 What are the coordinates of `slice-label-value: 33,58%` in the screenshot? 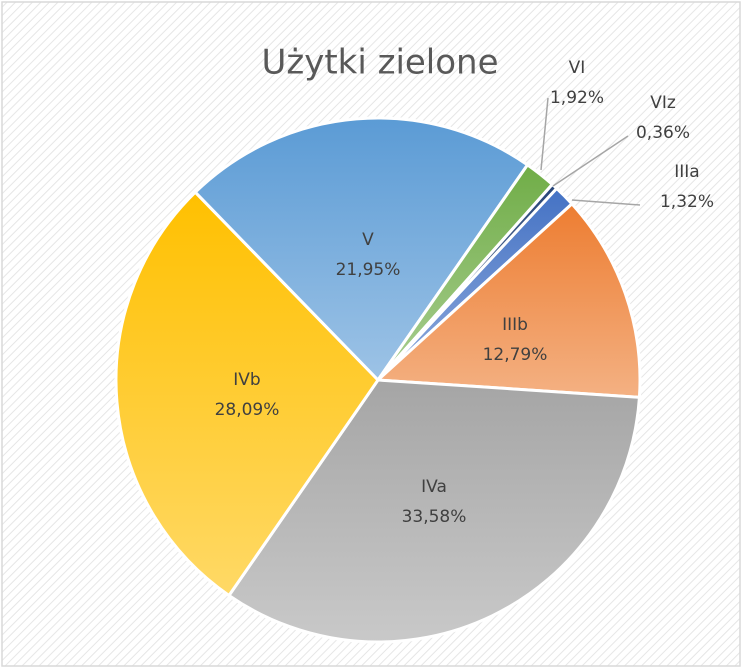 It's located at (434, 517).